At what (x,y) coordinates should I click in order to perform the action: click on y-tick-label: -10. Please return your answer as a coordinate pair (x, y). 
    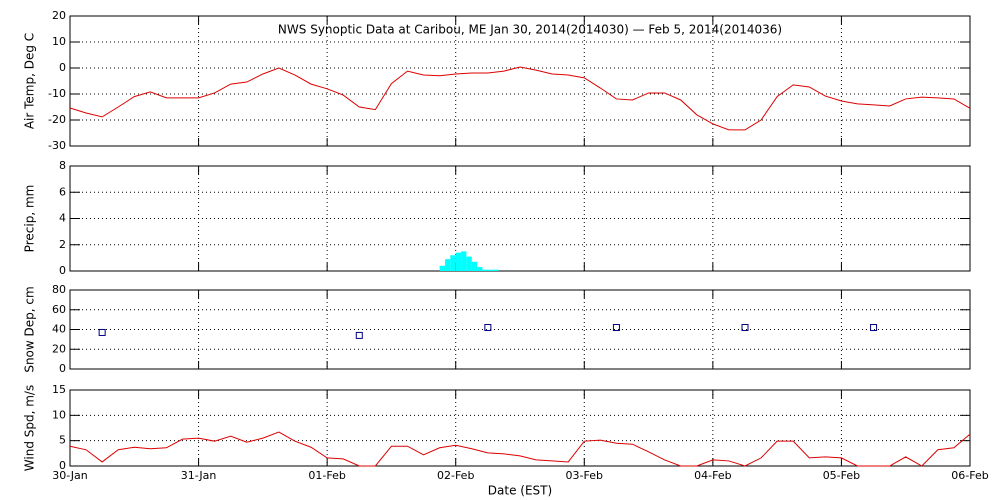
    Looking at the image, I should click on (57, 93).